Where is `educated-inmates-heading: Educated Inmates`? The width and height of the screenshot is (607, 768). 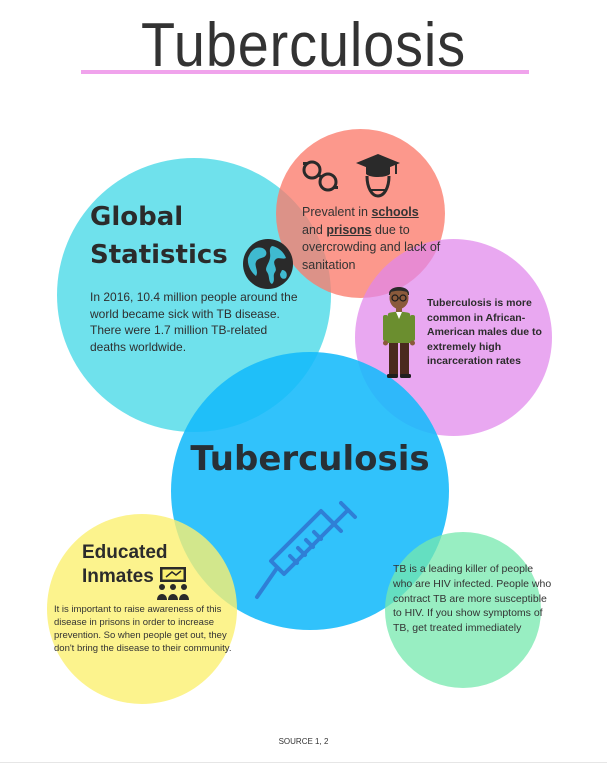
educated-inmates-heading: Educated Inmates is located at coordinates (132, 565).